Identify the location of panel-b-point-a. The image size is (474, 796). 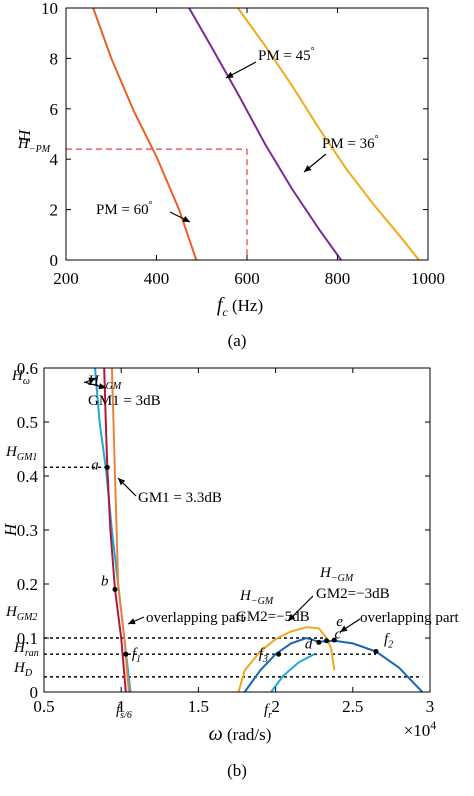
(107, 467).